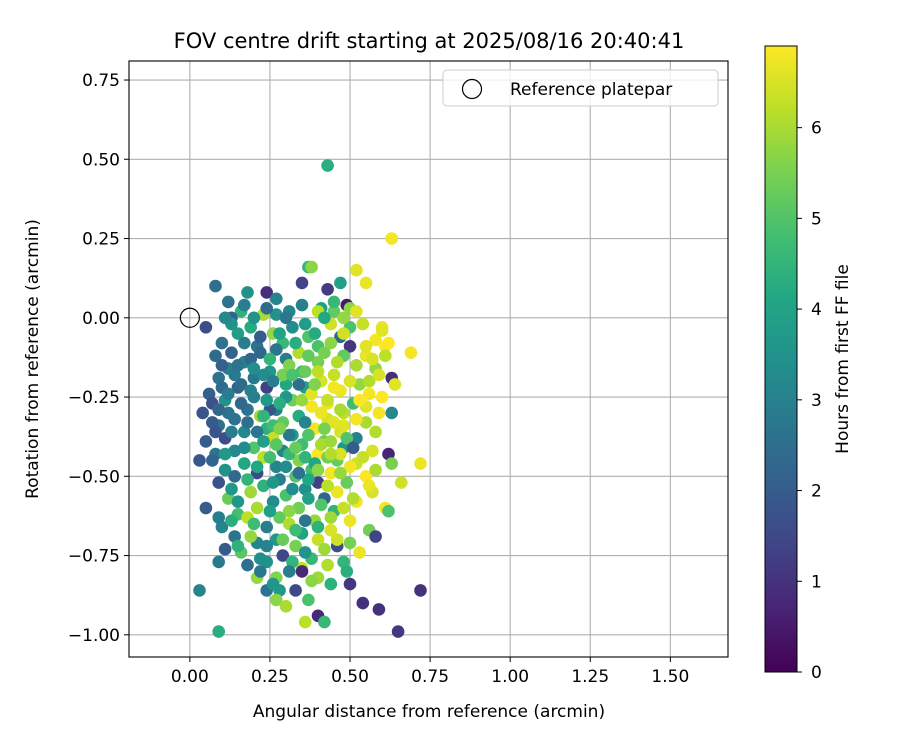  I want to click on x-axis-ticks: 0.00 0.25 0.50 0.75 1.00 1.25 1.50, so click(430, 672).